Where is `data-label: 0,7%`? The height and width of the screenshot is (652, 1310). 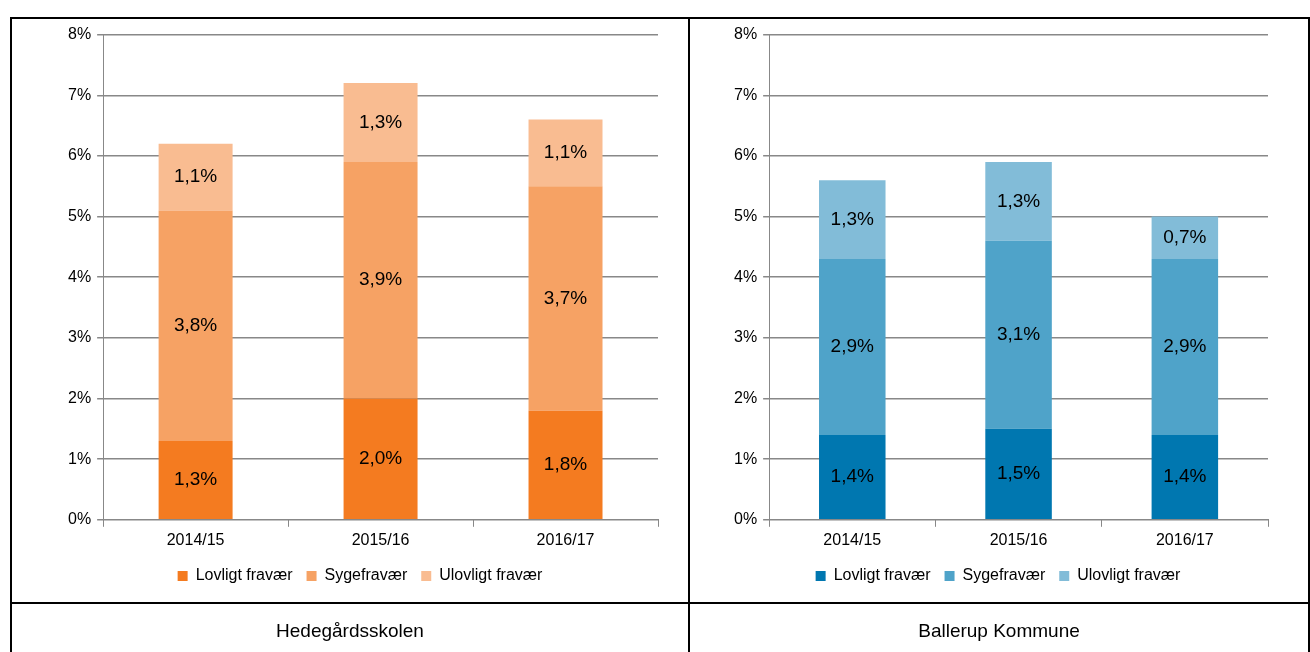 data-label: 0,7% is located at coordinates (1185, 237).